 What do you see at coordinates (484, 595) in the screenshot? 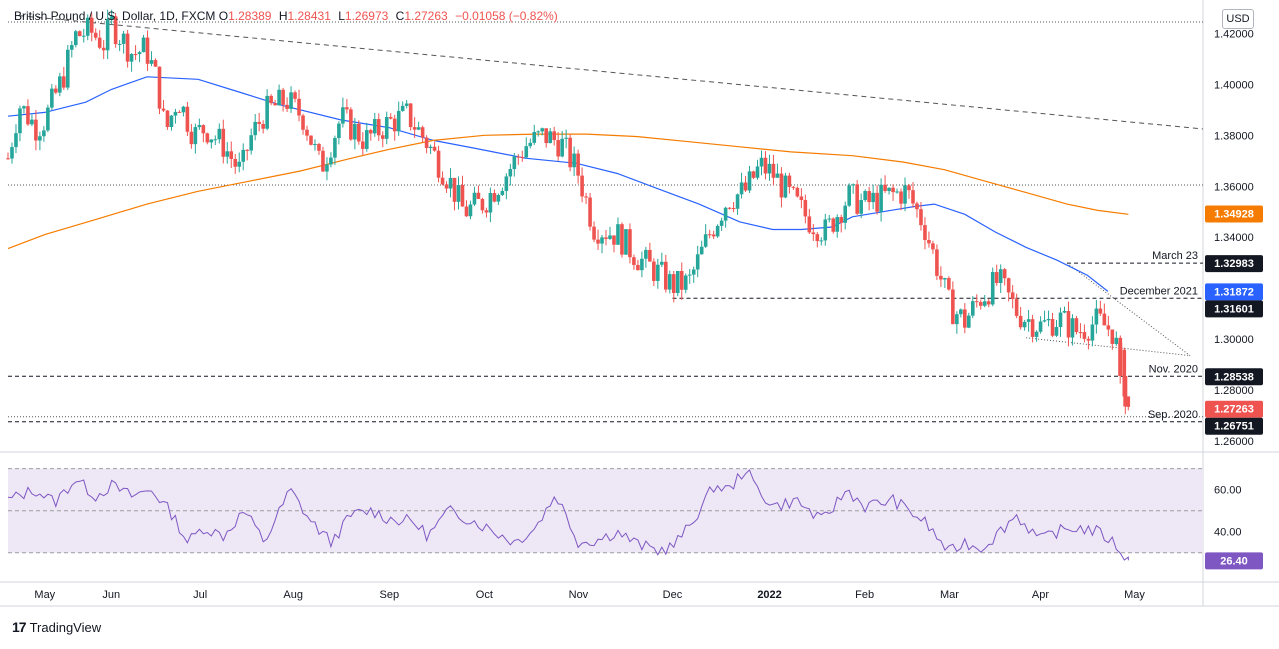
I see `time-tick-label: Oct` at bounding box center [484, 595].